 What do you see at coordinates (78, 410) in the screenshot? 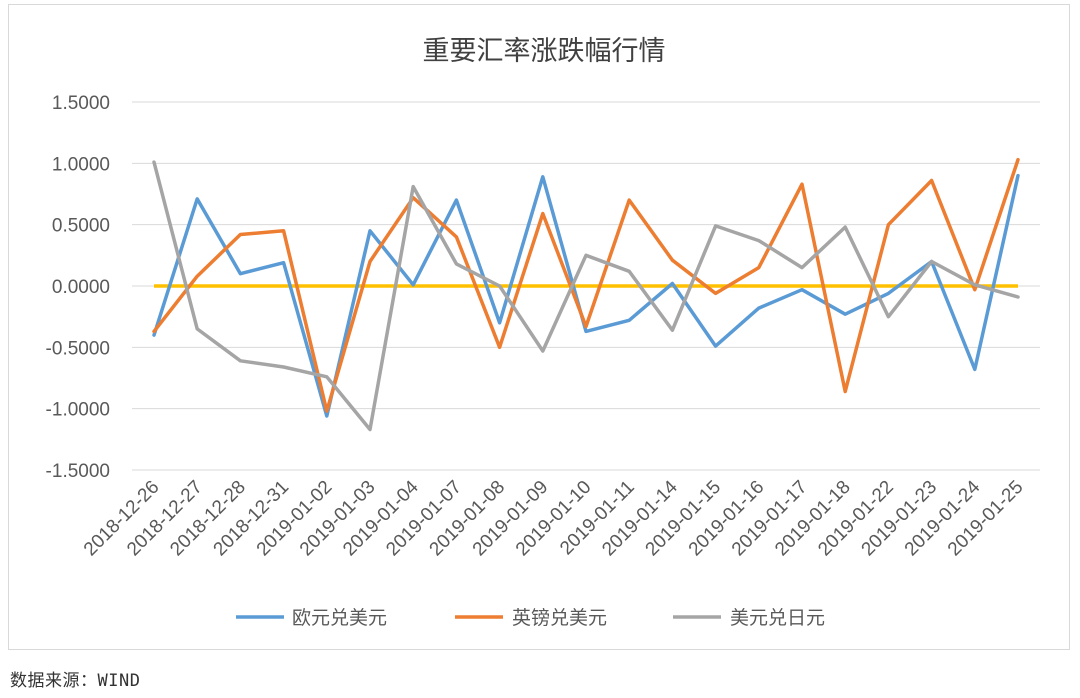
I see `y-tick-label: -1.0000` at bounding box center [78, 410].